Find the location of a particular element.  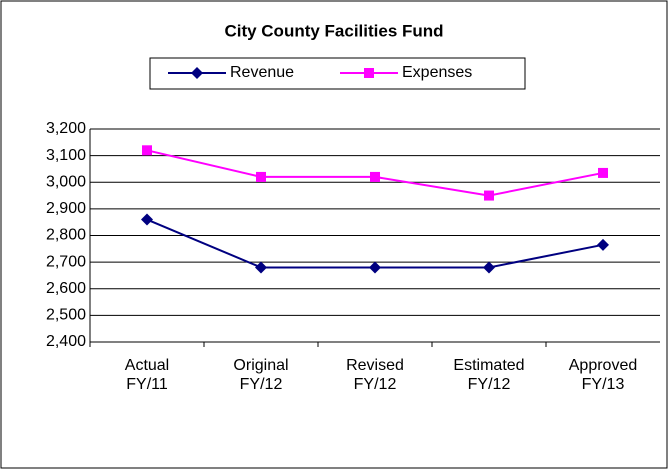

x-tick-label: FY/13 is located at coordinates (603, 384).